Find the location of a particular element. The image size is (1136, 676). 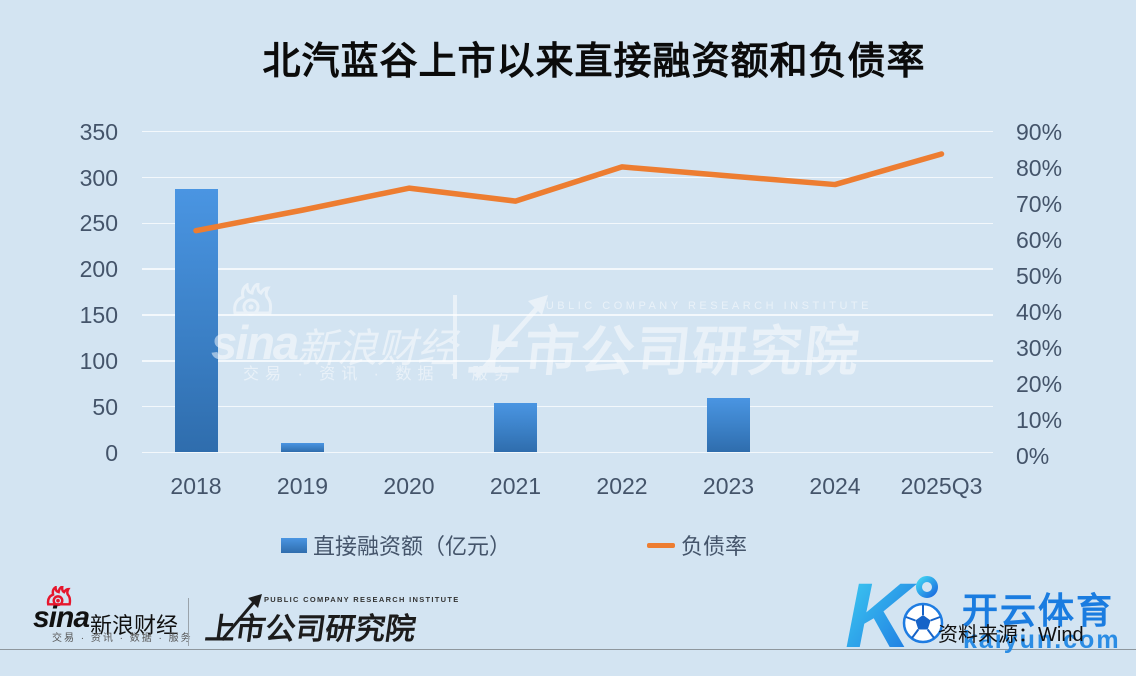

footer-institute-en: PUBLIC COMPANY RESEARCH INSTITUTE is located at coordinates (362, 599).